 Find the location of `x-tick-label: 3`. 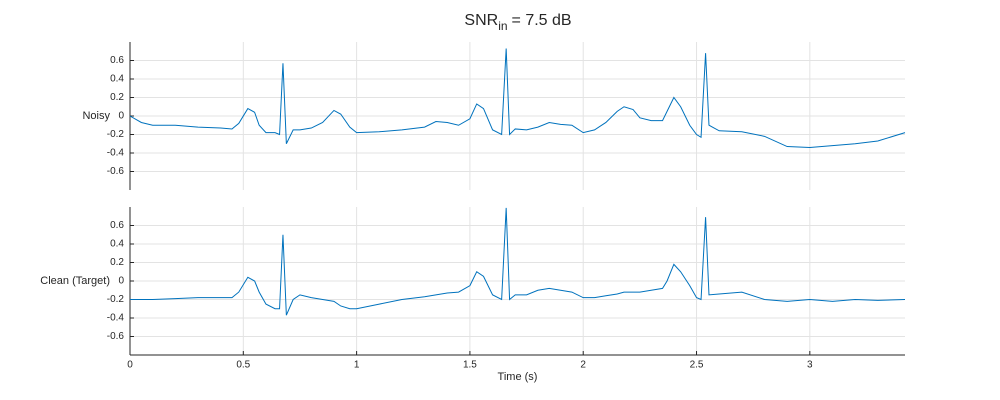

x-tick-label: 3 is located at coordinates (810, 365).